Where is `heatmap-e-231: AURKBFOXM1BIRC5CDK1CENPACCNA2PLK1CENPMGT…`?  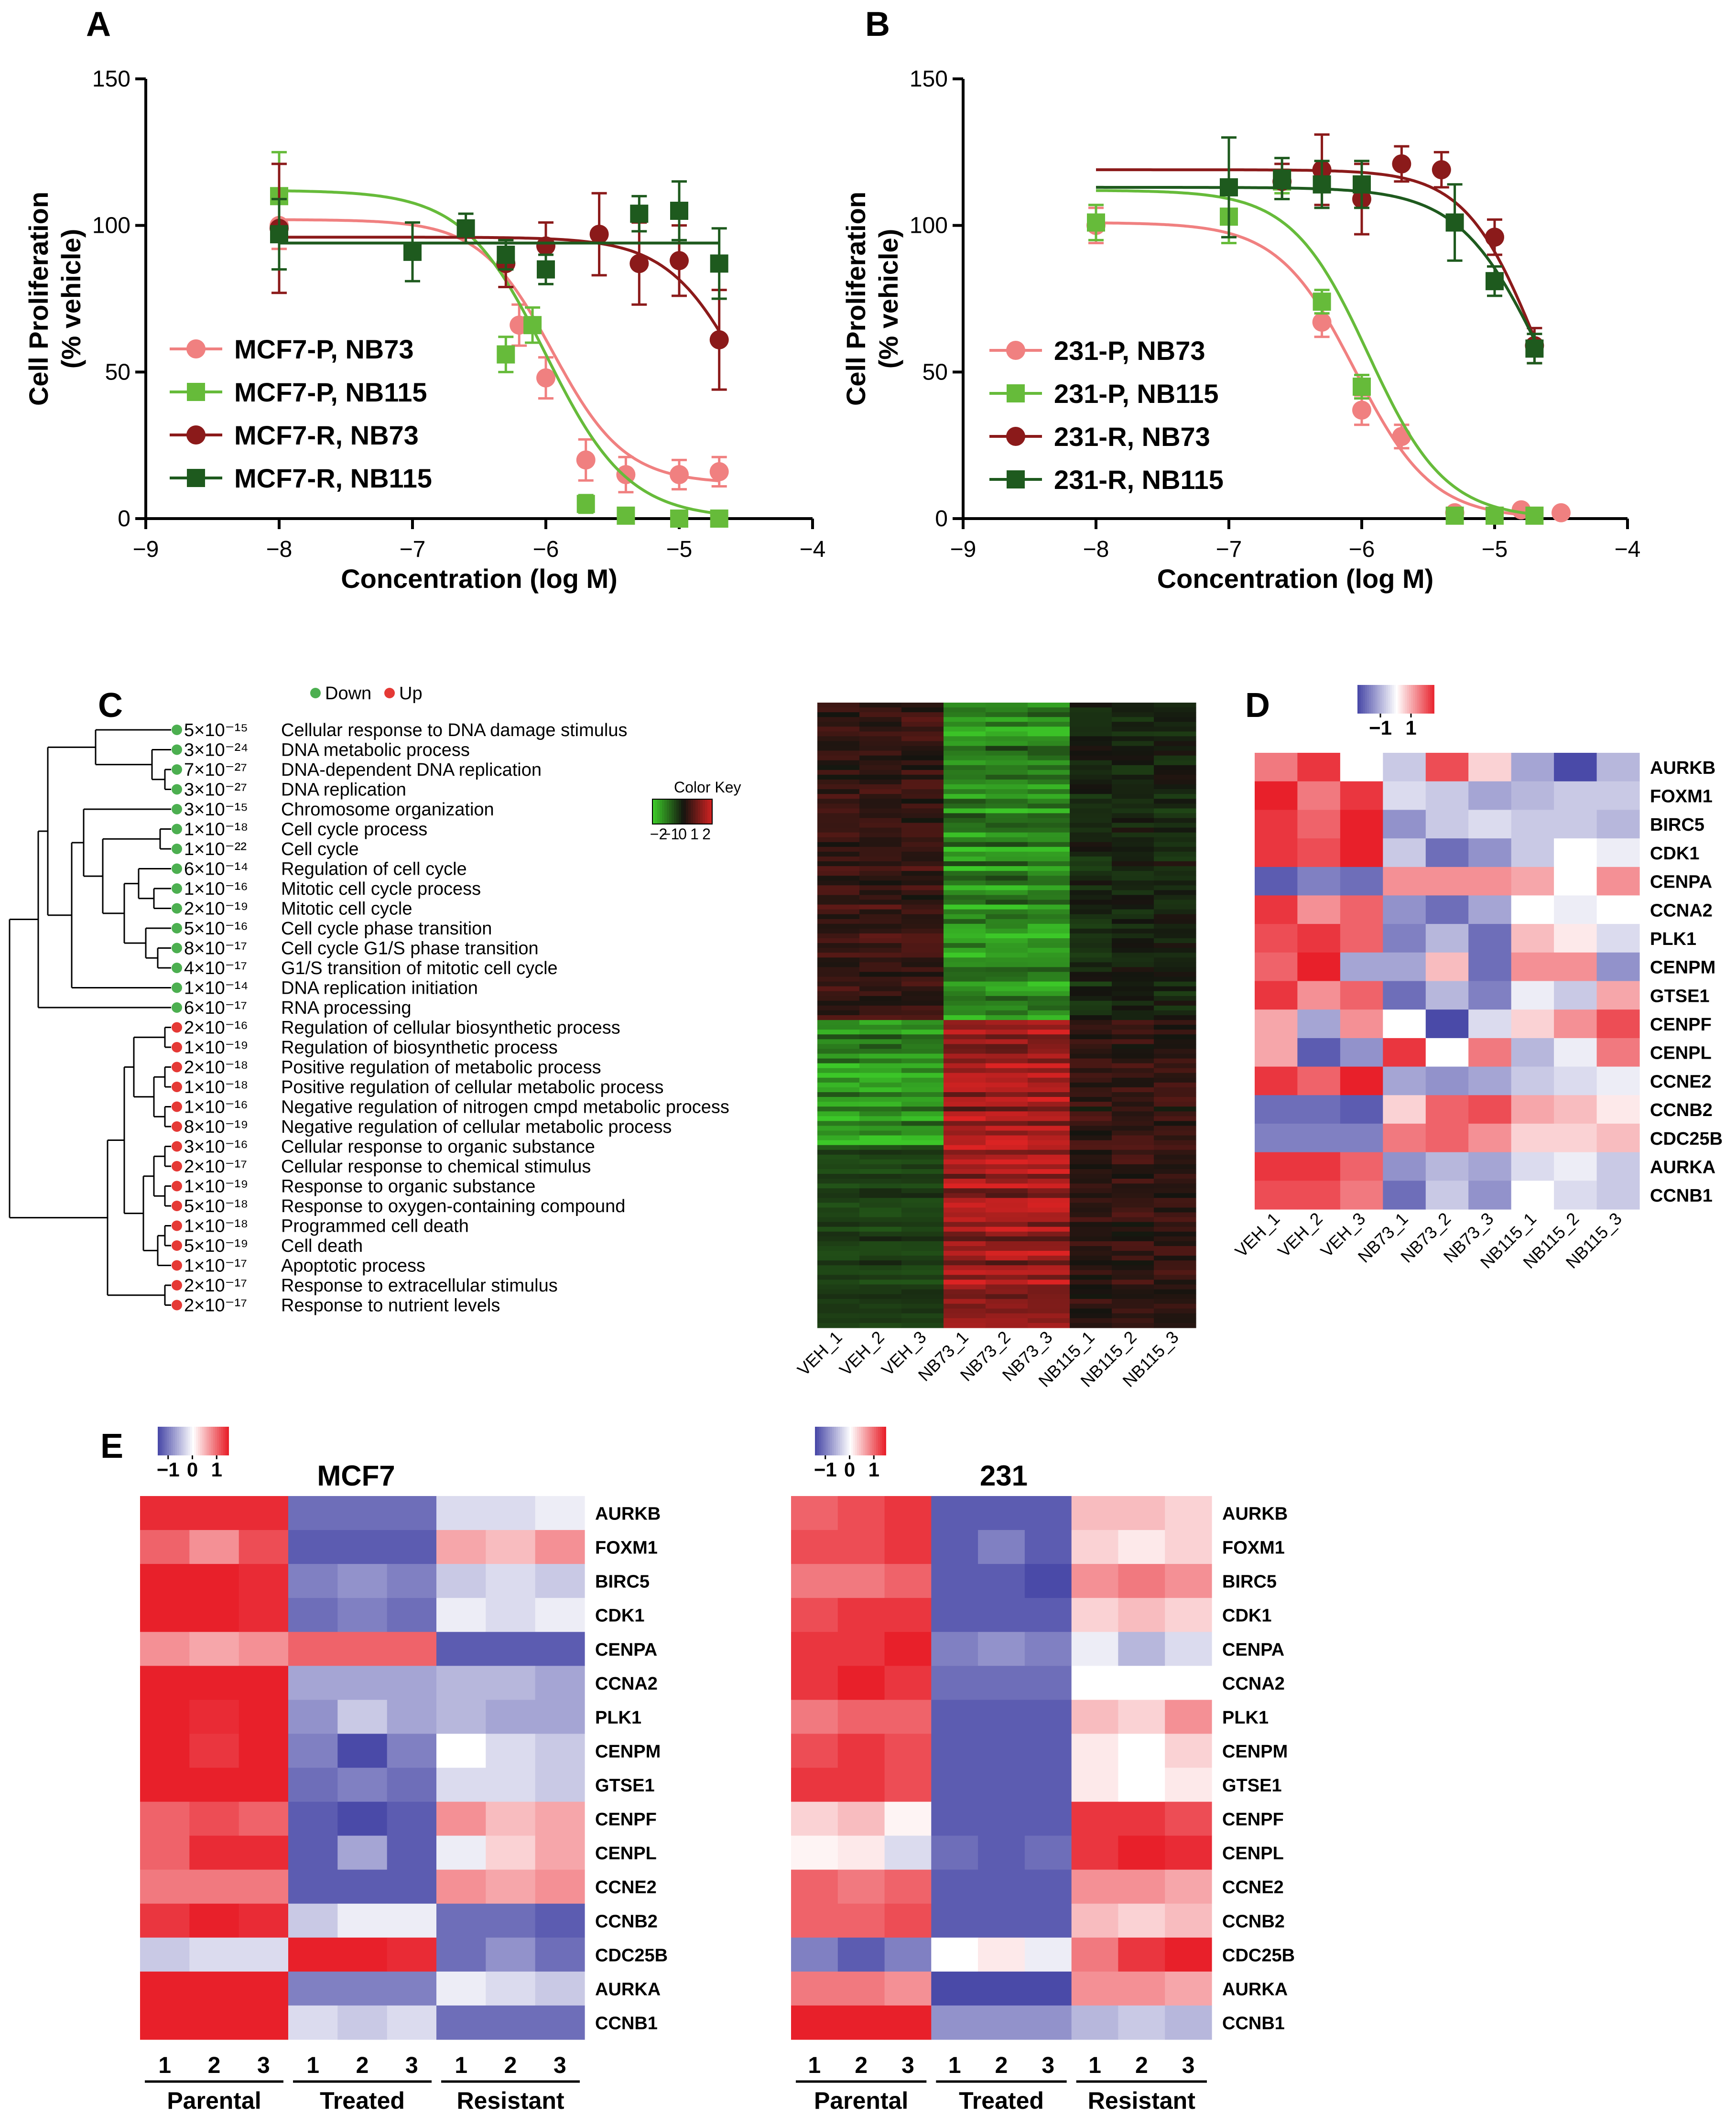 heatmap-e-231: AURKBFOXM1BIRC5CDK1CENPACCNA2PLK1CENPMGT… is located at coordinates (1043, 1770).